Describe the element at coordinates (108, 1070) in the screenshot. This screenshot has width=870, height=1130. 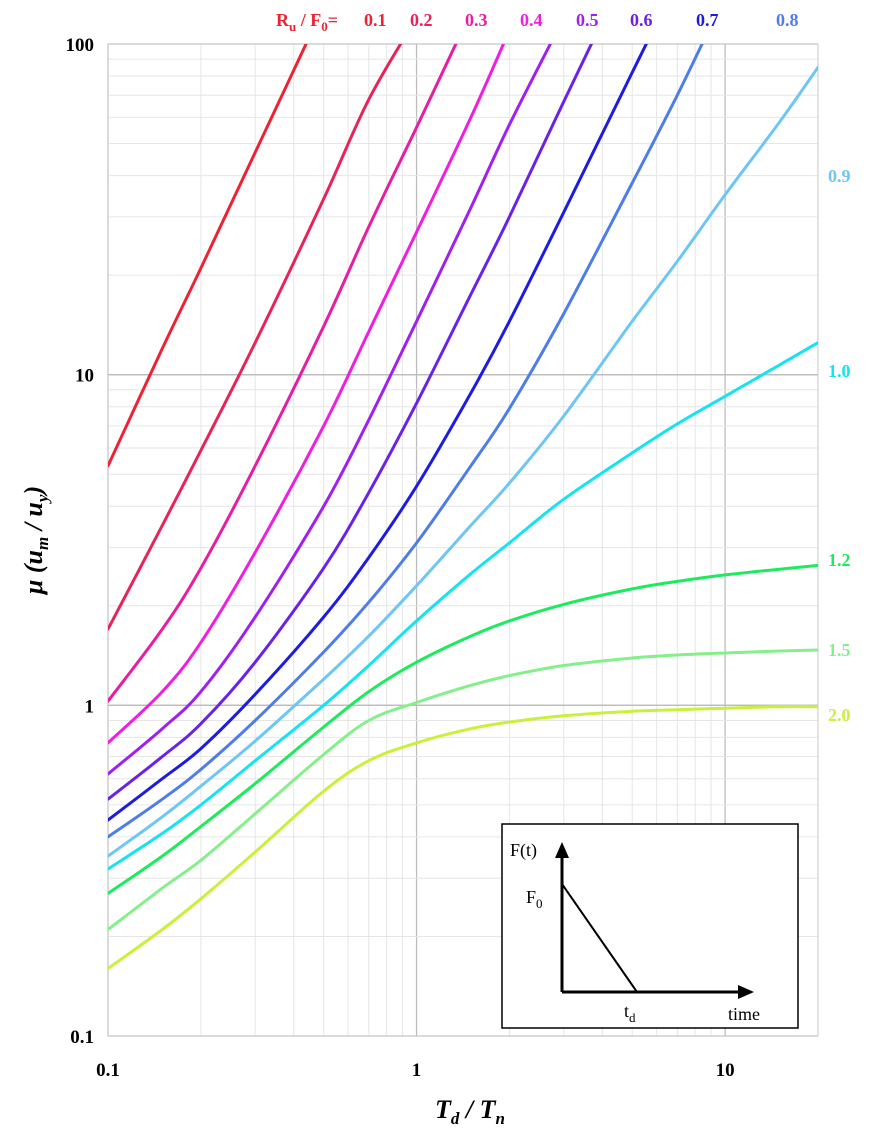
I see `x-tick-label: 0.1` at that location.